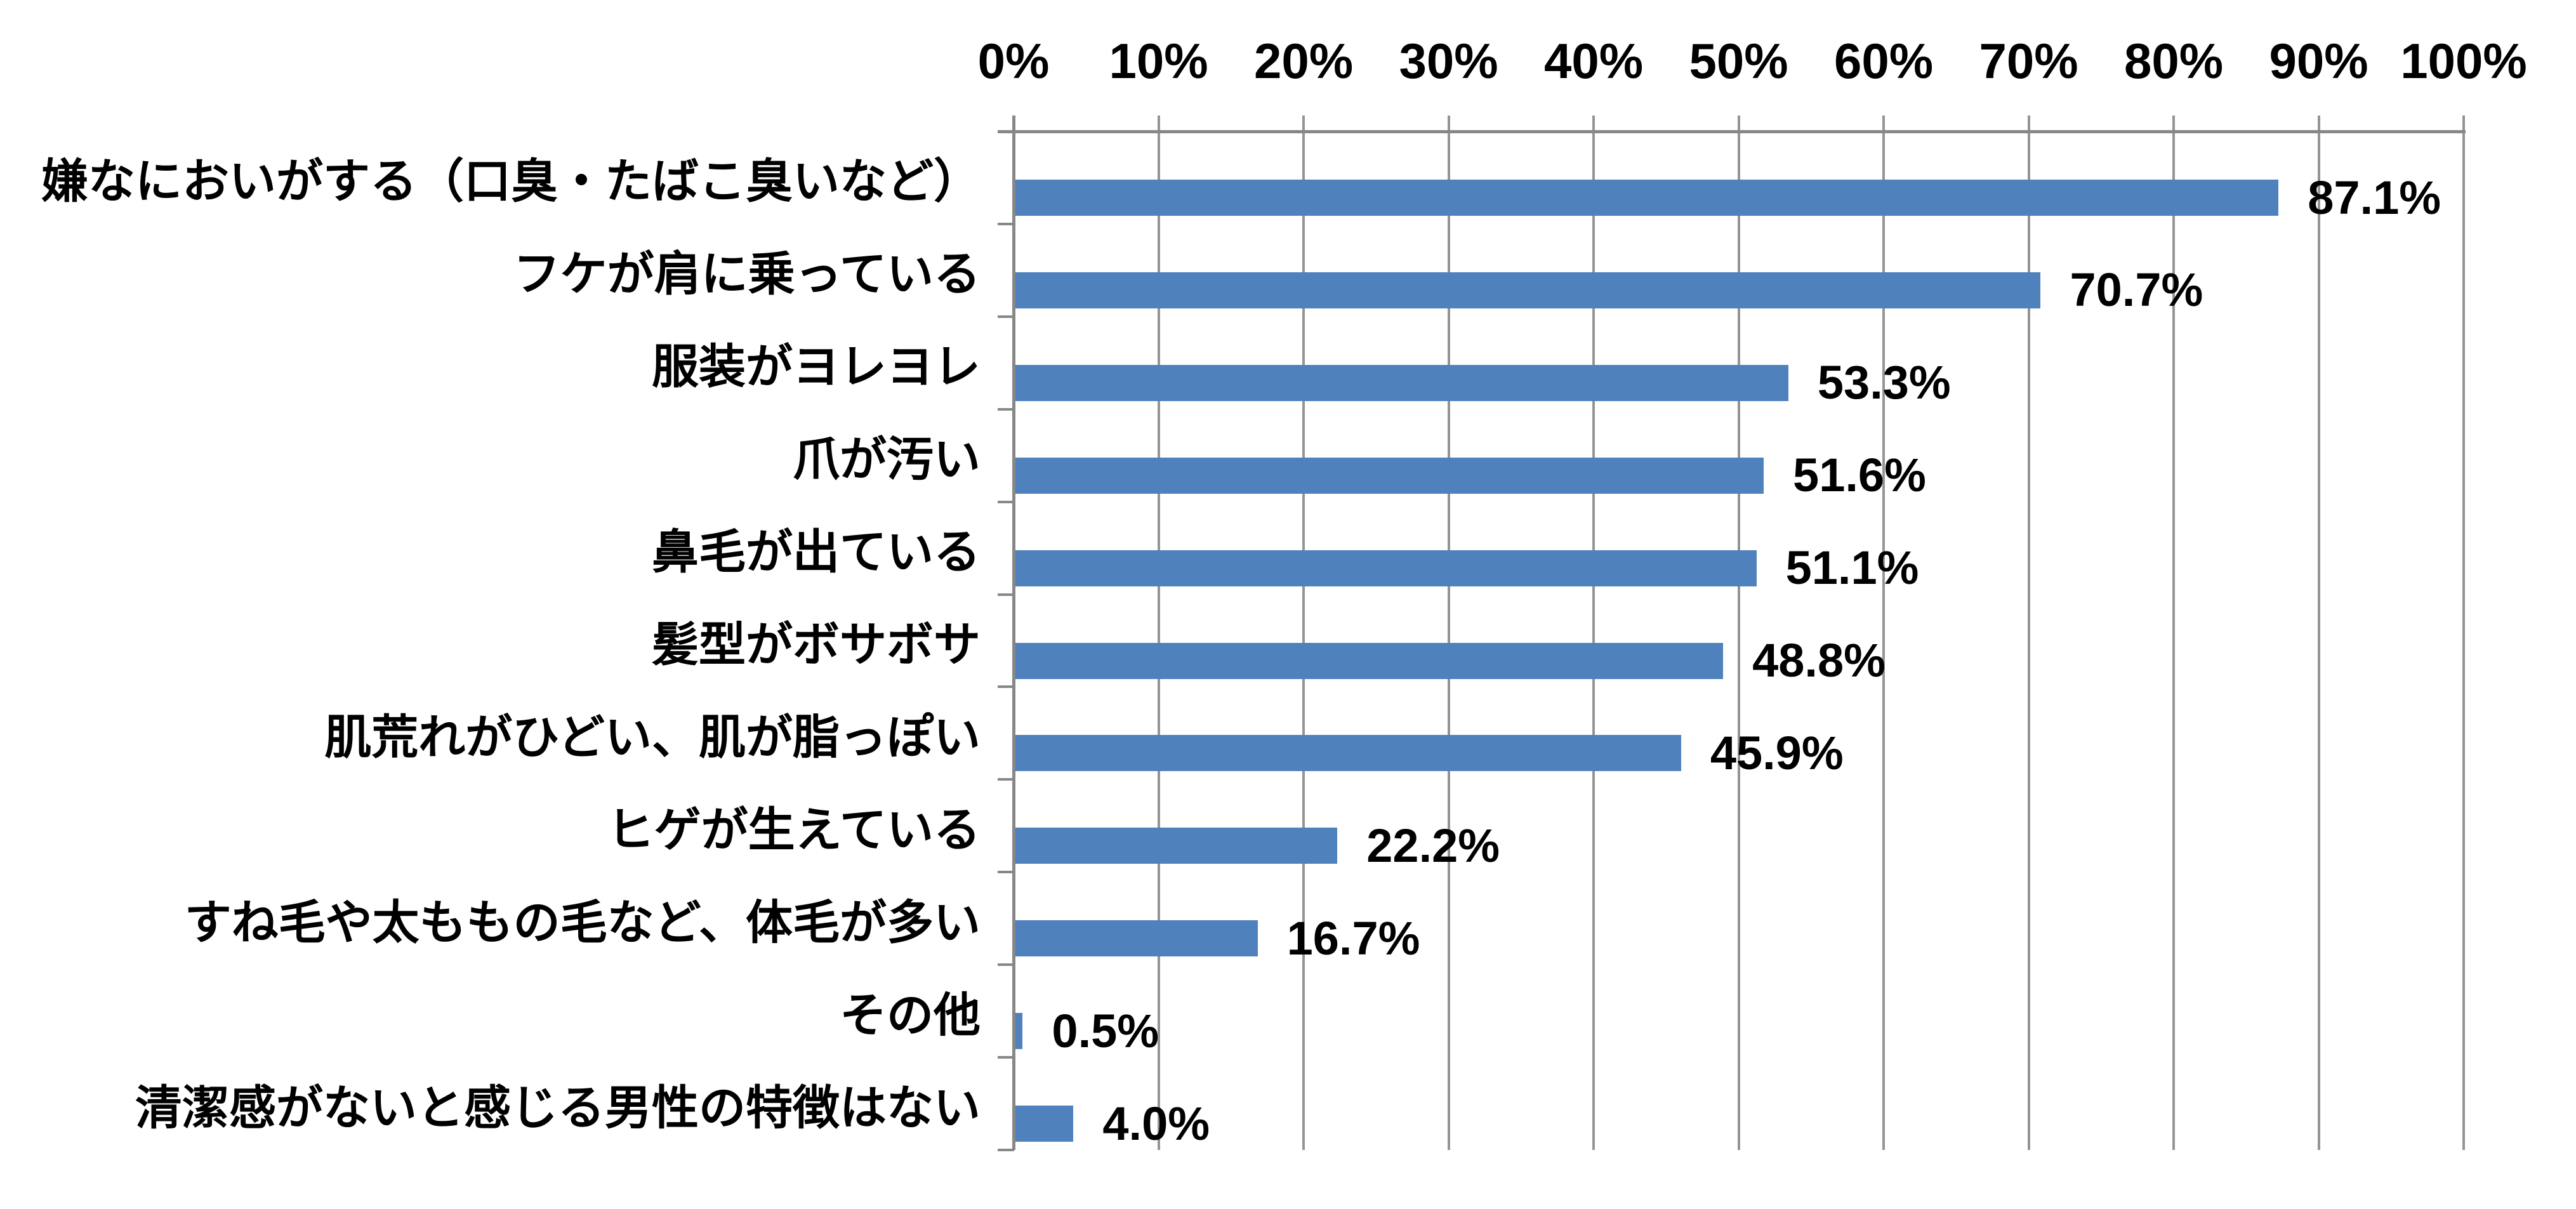 The width and height of the screenshot is (2576, 1209). Describe the element at coordinates (1852, 568) in the screenshot. I see `value-label: 51.1%` at that location.